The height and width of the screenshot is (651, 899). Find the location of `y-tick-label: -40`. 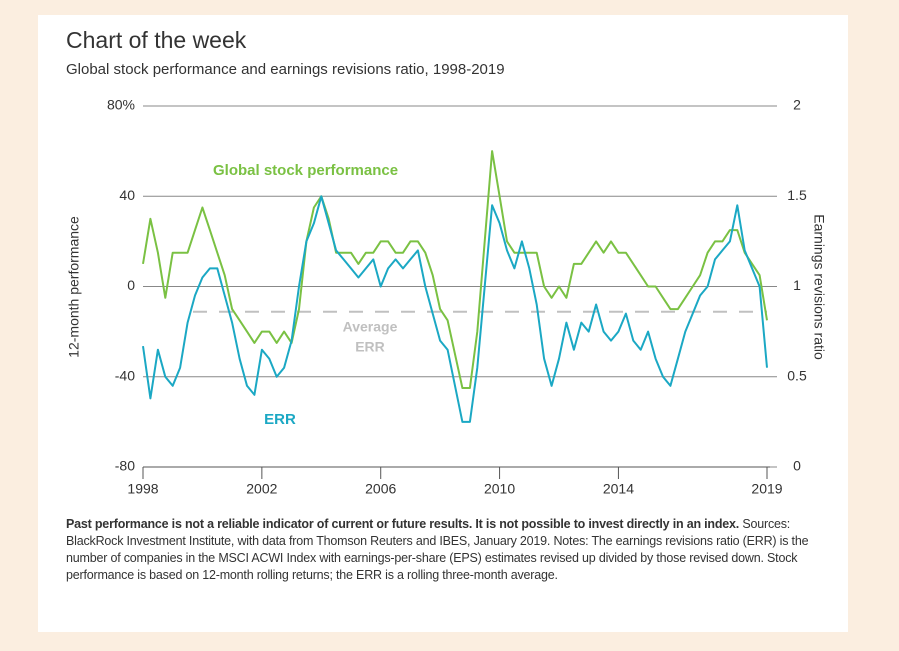

y-tick-label: -40 is located at coordinates (125, 375).